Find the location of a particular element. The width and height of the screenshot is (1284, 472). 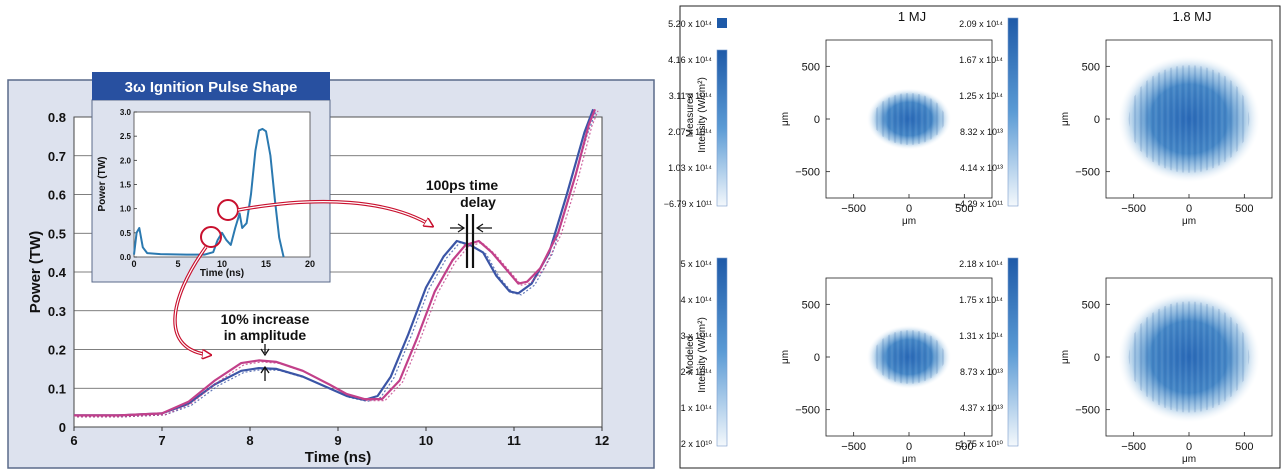

callout-circle-first-peak is located at coordinates (211, 237).